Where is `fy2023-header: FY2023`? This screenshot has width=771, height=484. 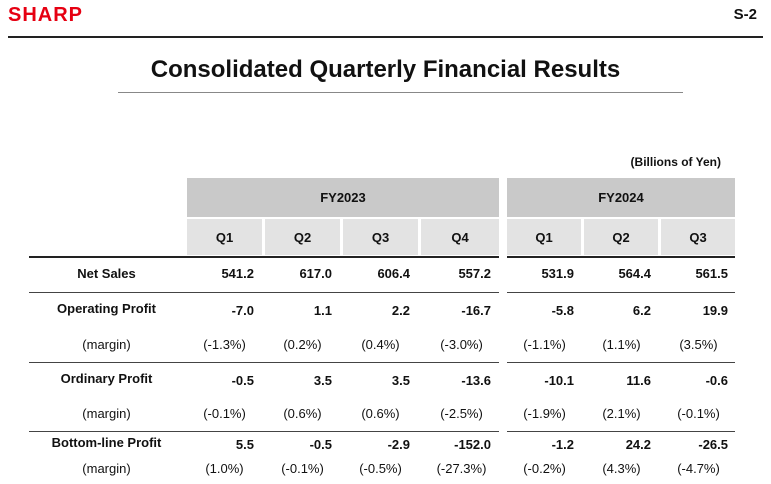
fy2023-header: FY2023 is located at coordinates (343, 197).